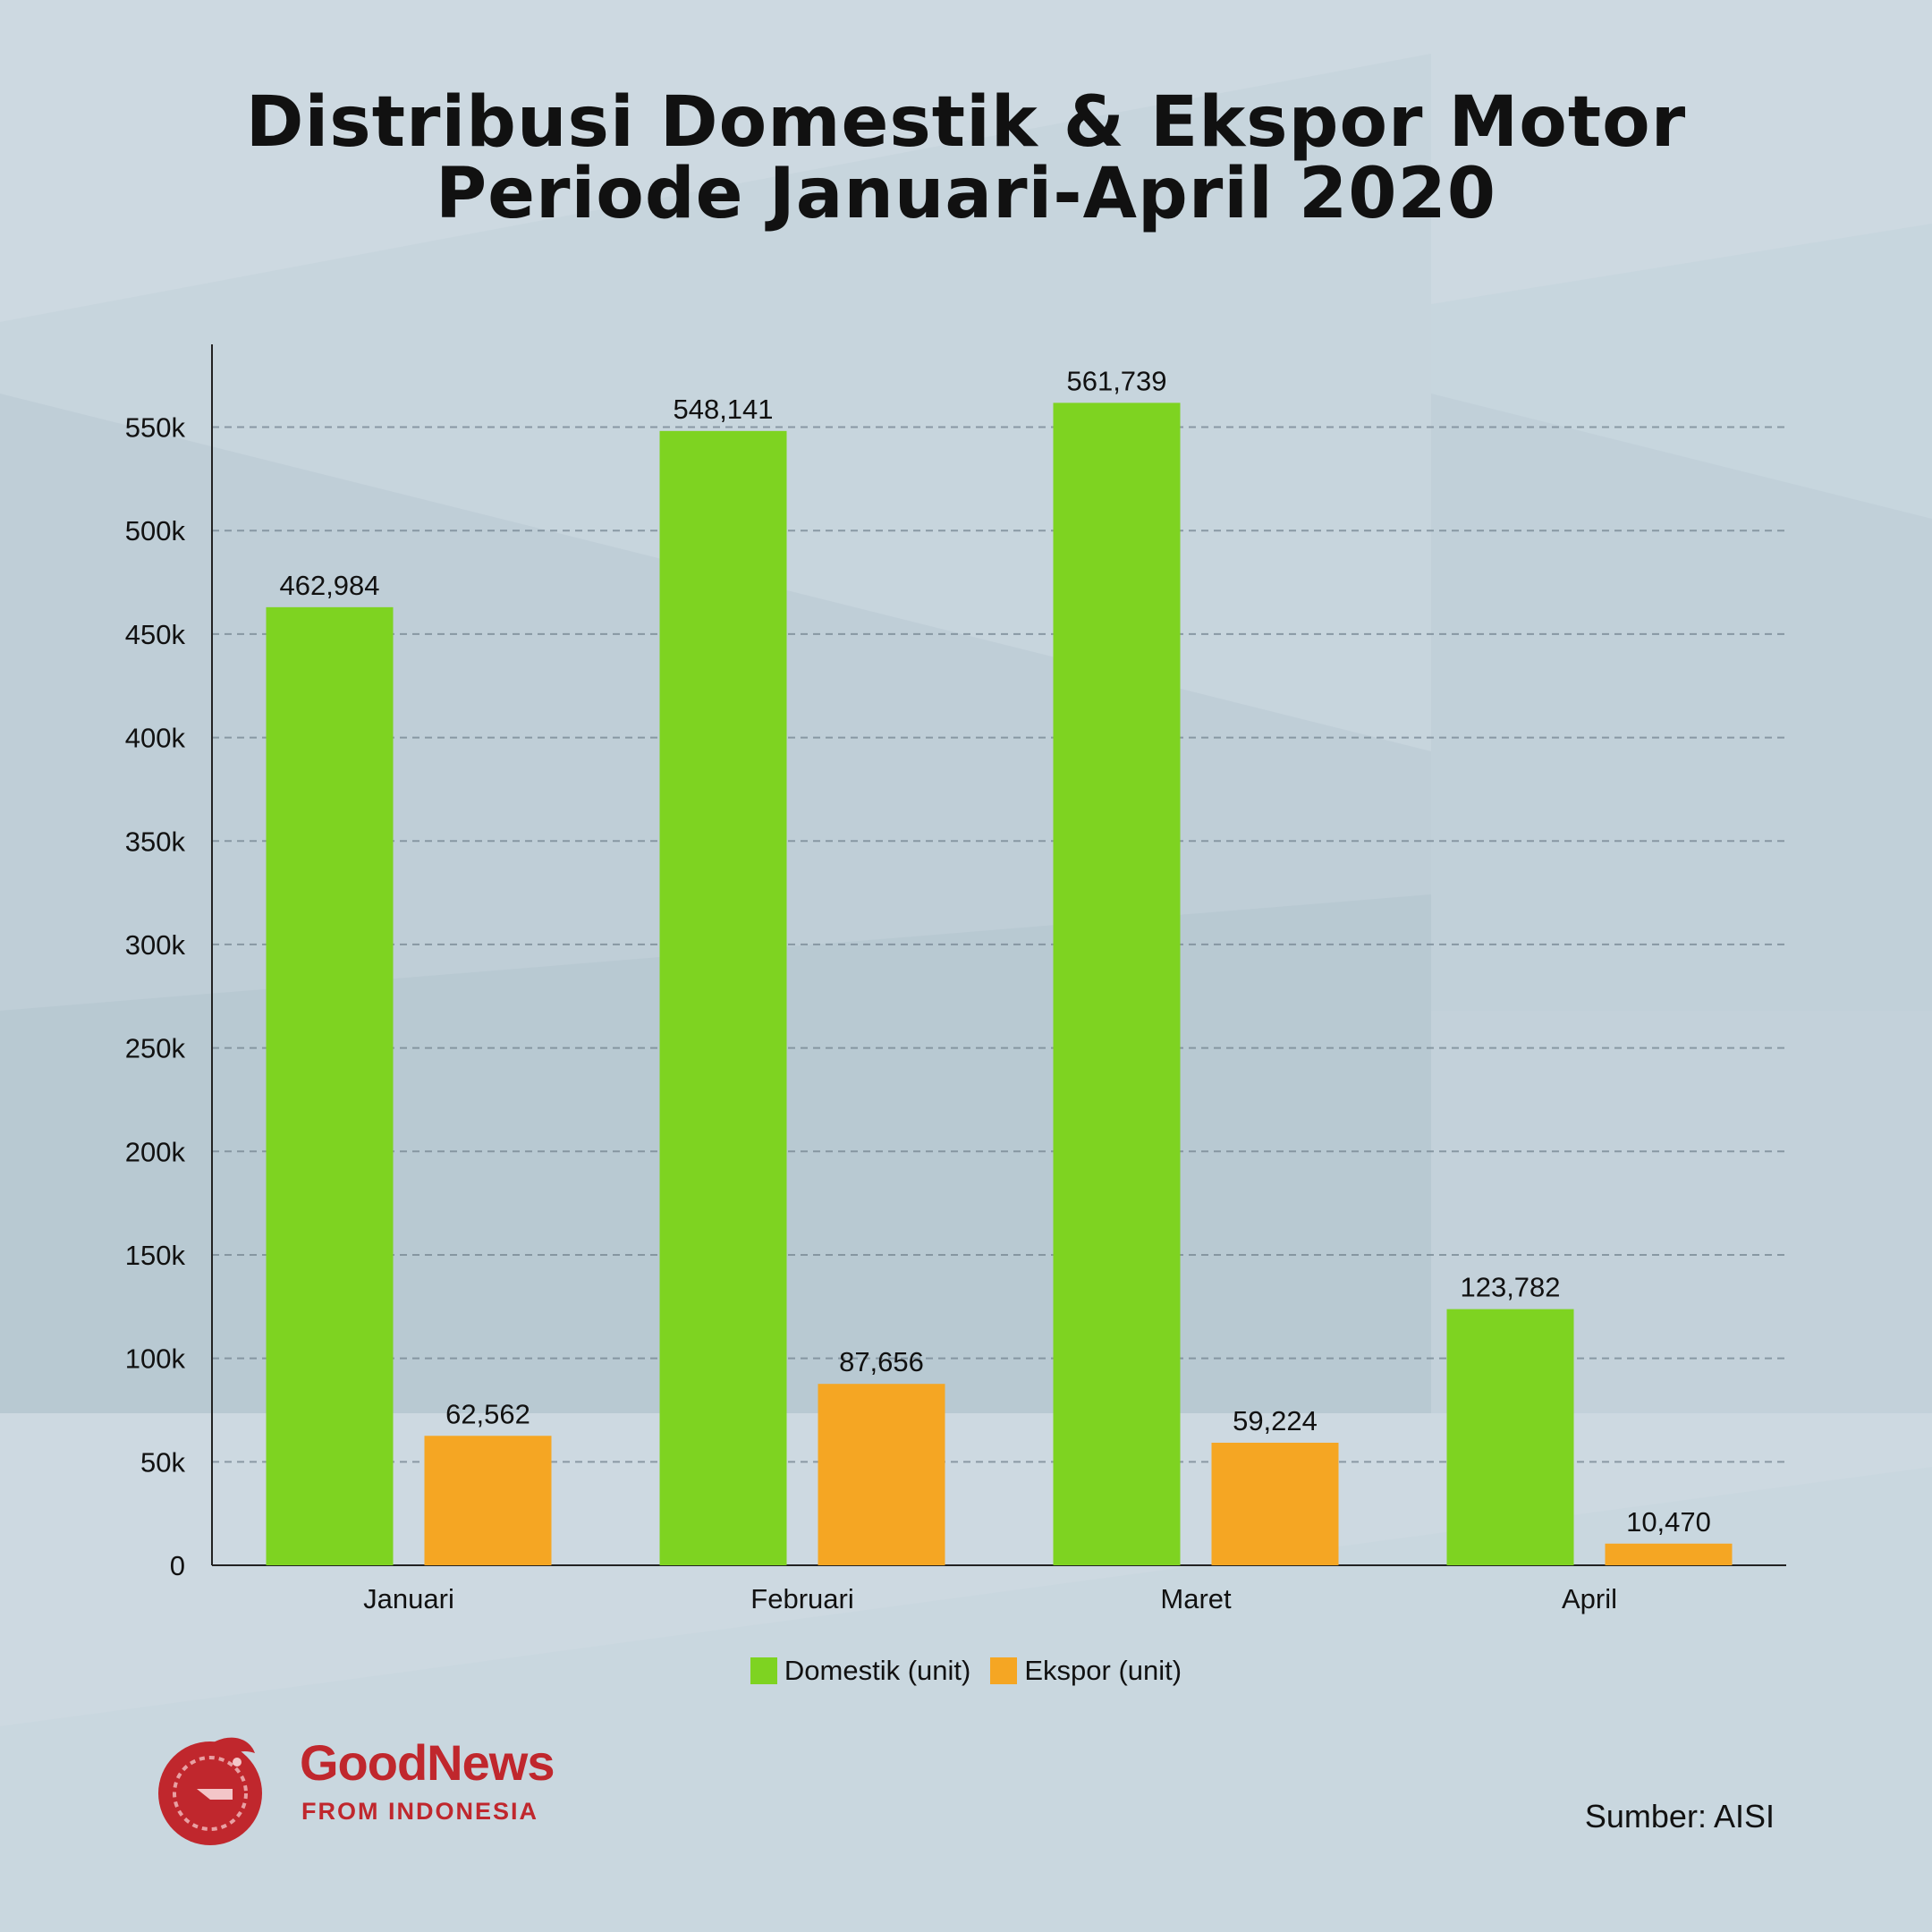  I want to click on legend-swatch-ekspor, so click(1004, 1670).